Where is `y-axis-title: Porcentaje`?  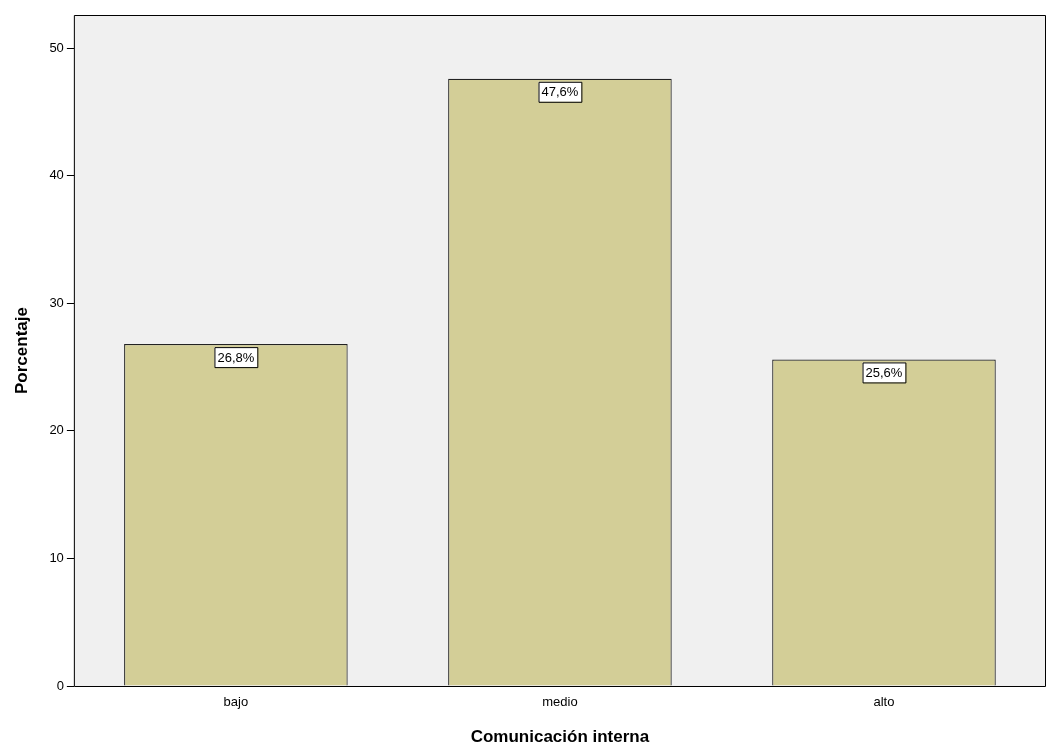 y-axis-title: Porcentaje is located at coordinates (21, 350).